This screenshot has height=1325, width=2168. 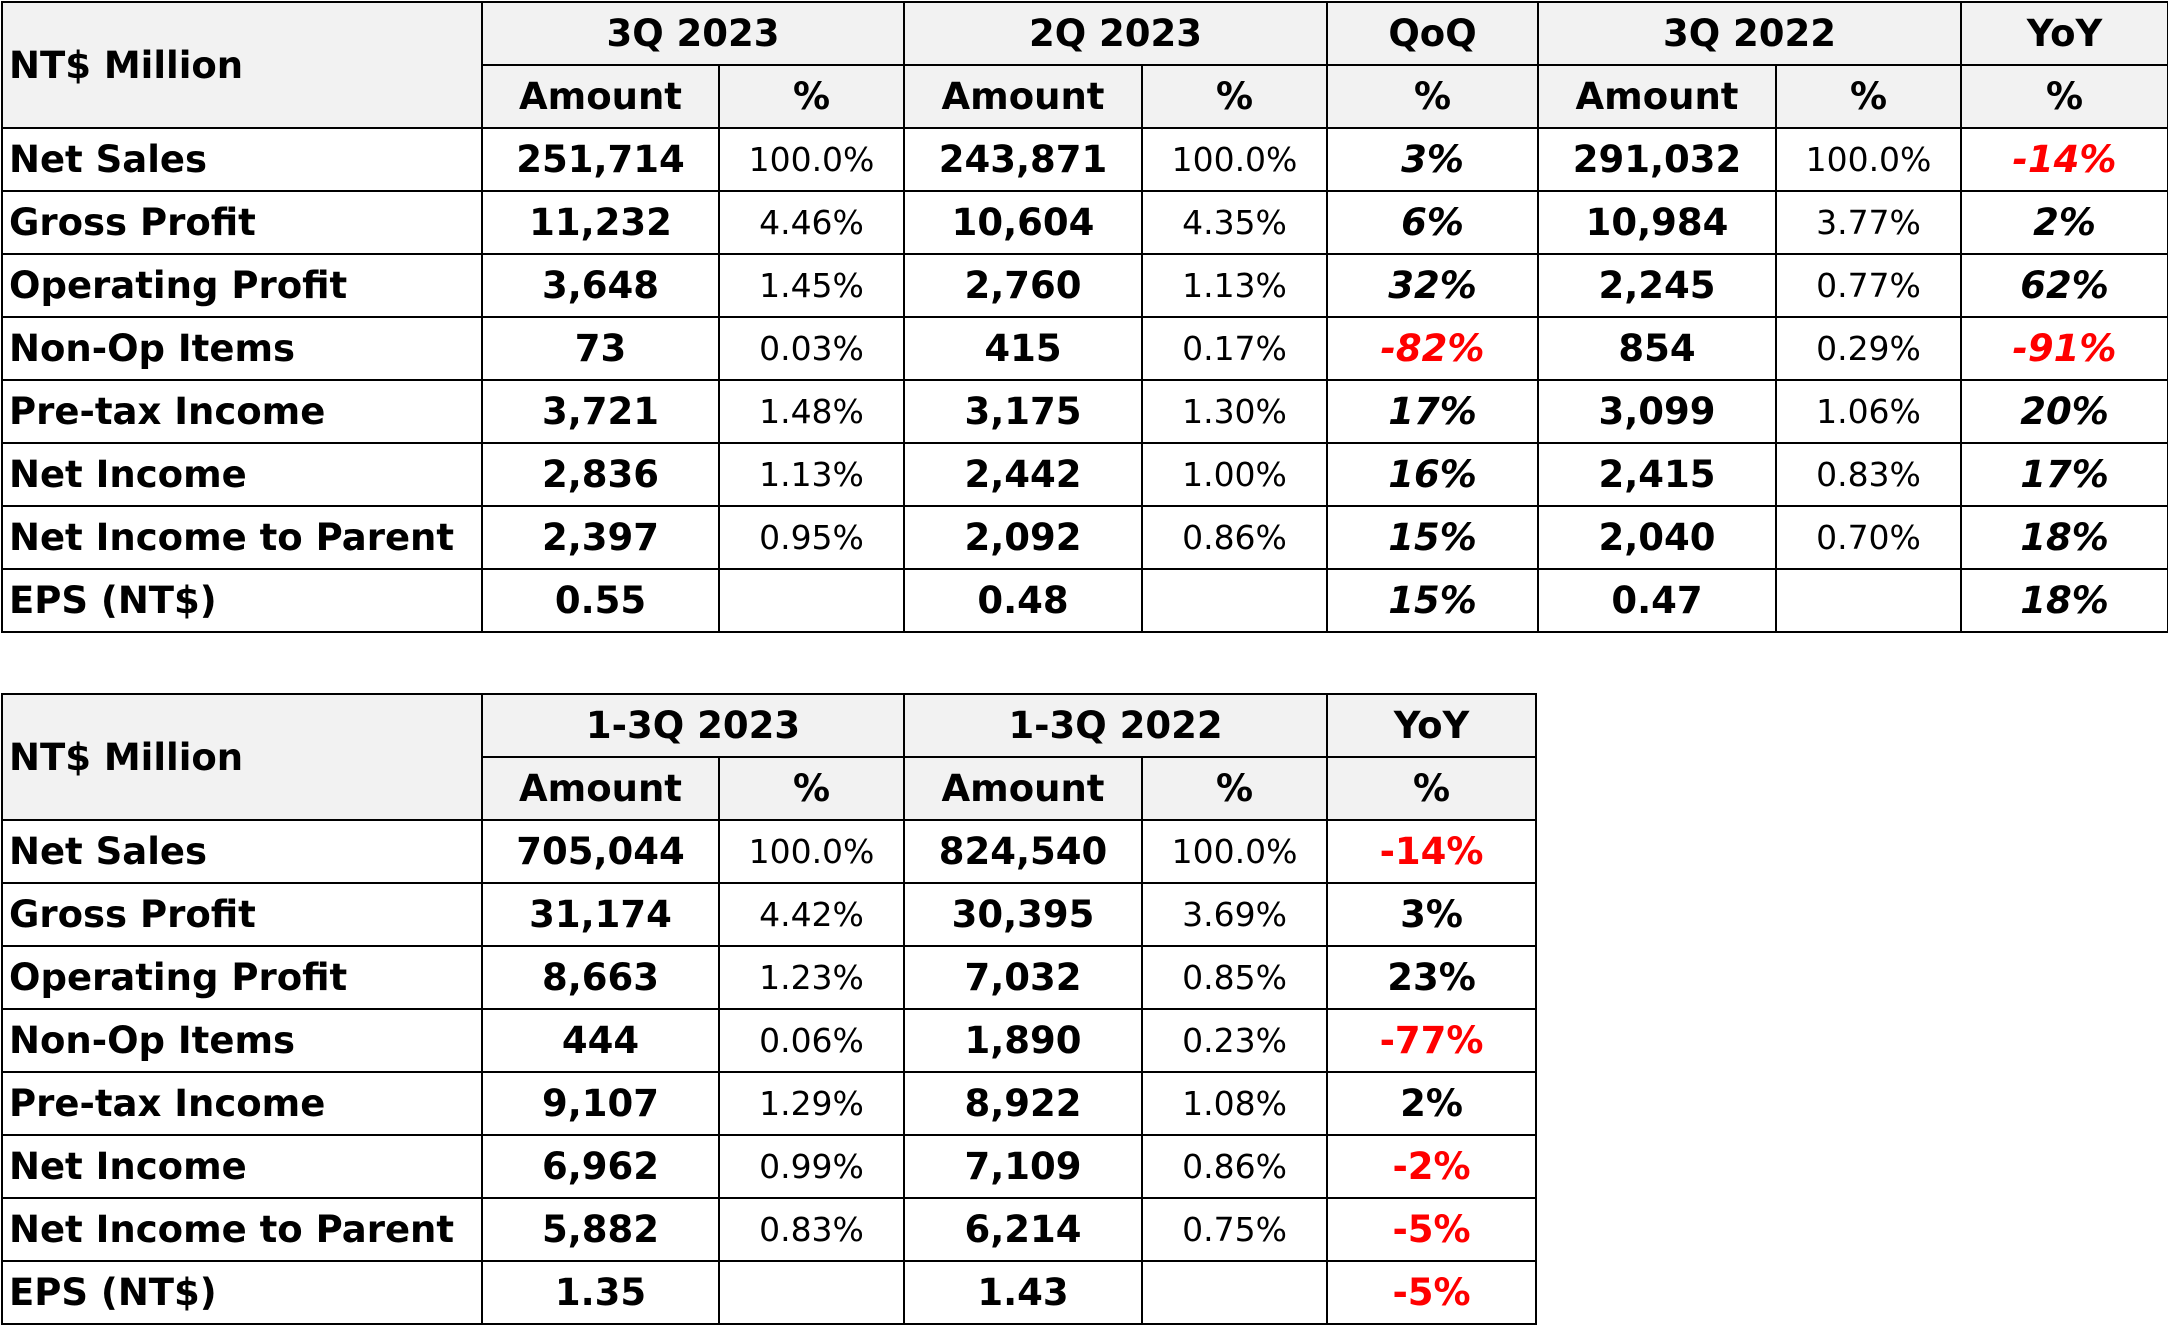 I want to click on amount-cell: 5,882, so click(x=600, y=1229).